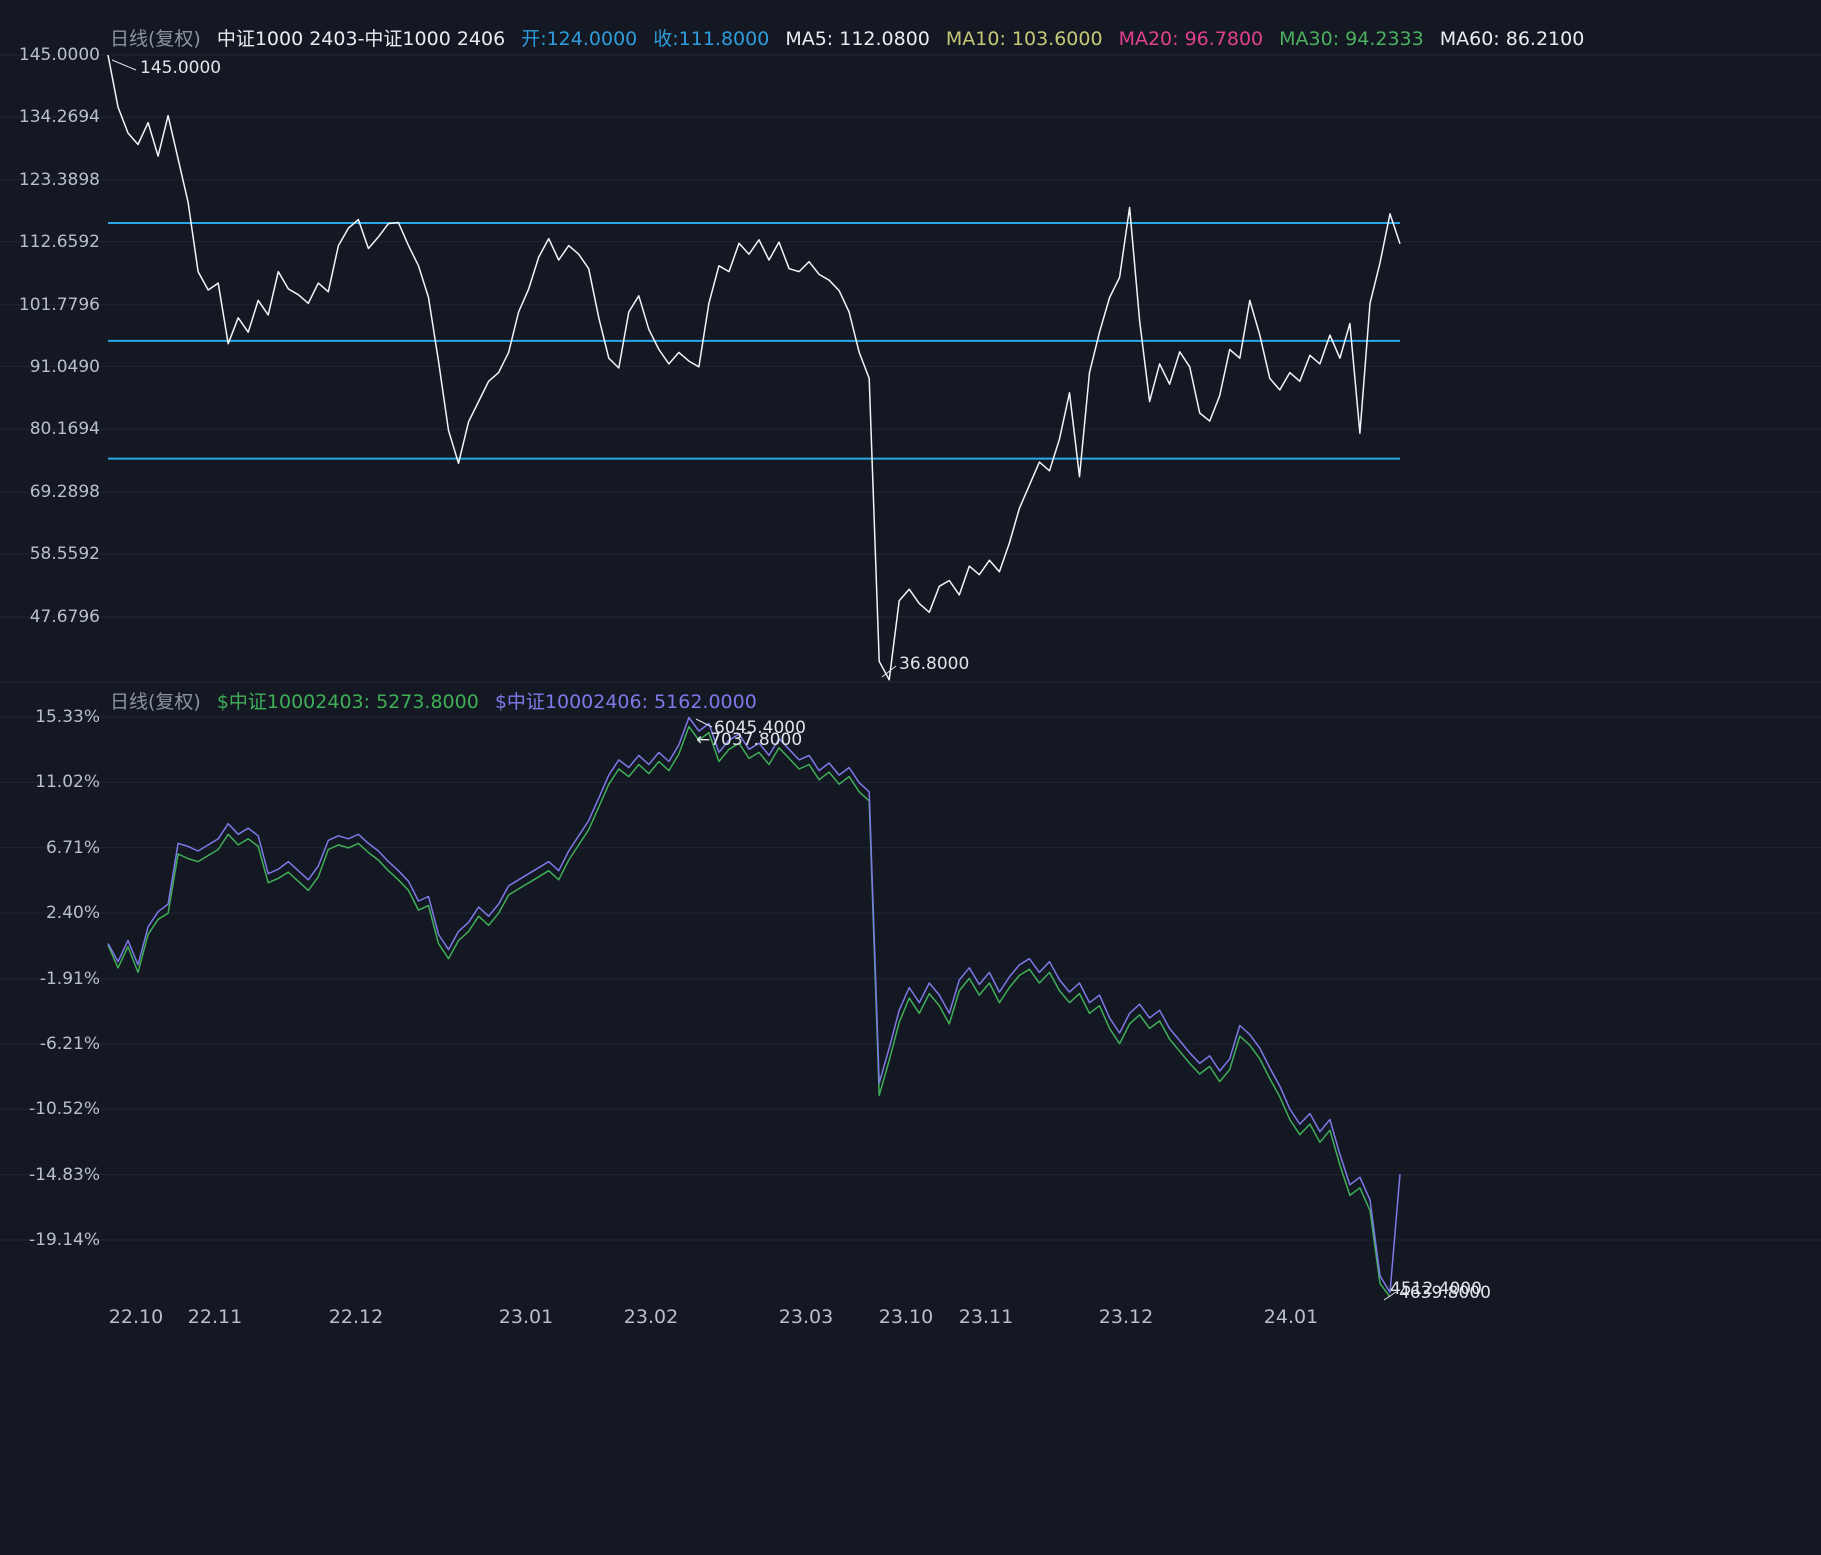  I want to click on top-legend-ma20-value: MA20: 96.7800, so click(1191, 39).